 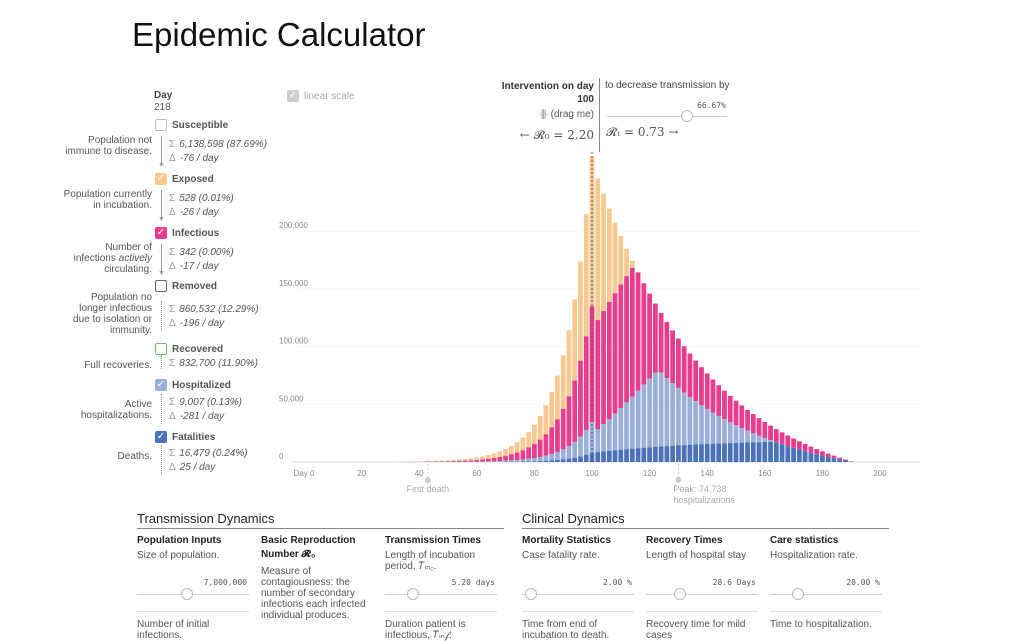 What do you see at coordinates (701, 582) in the screenshot?
I see `param-value: 28.6 Days` at bounding box center [701, 582].